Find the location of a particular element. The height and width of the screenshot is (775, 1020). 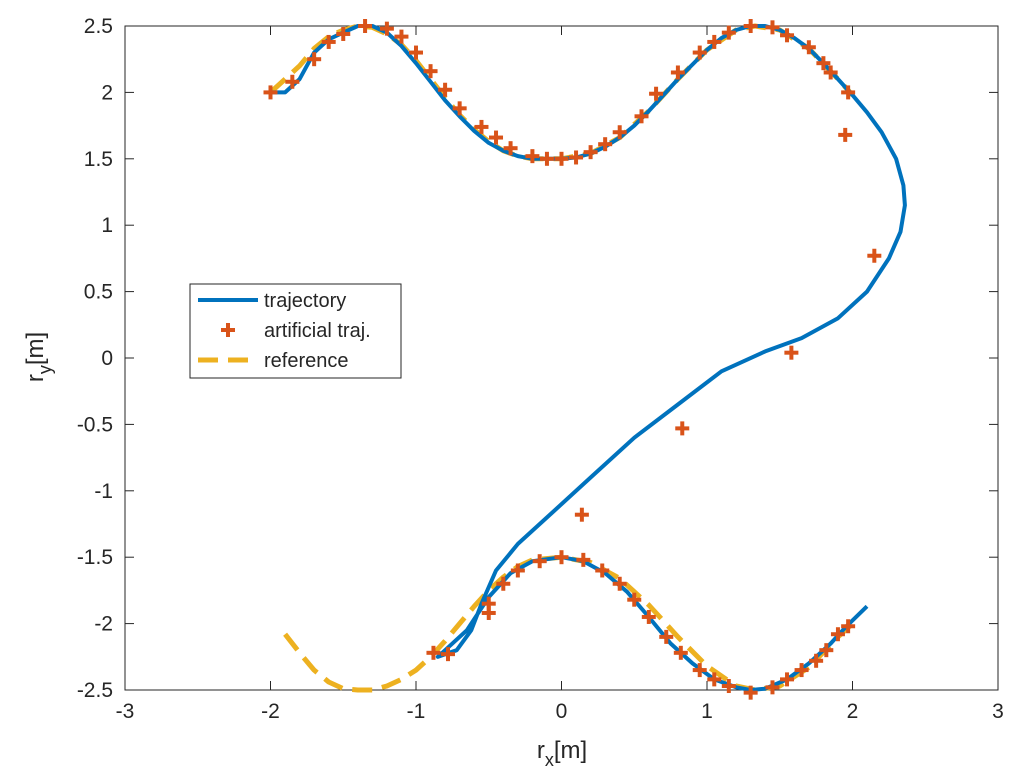

y-tick-label-10: 2.5 is located at coordinates (98, 26).